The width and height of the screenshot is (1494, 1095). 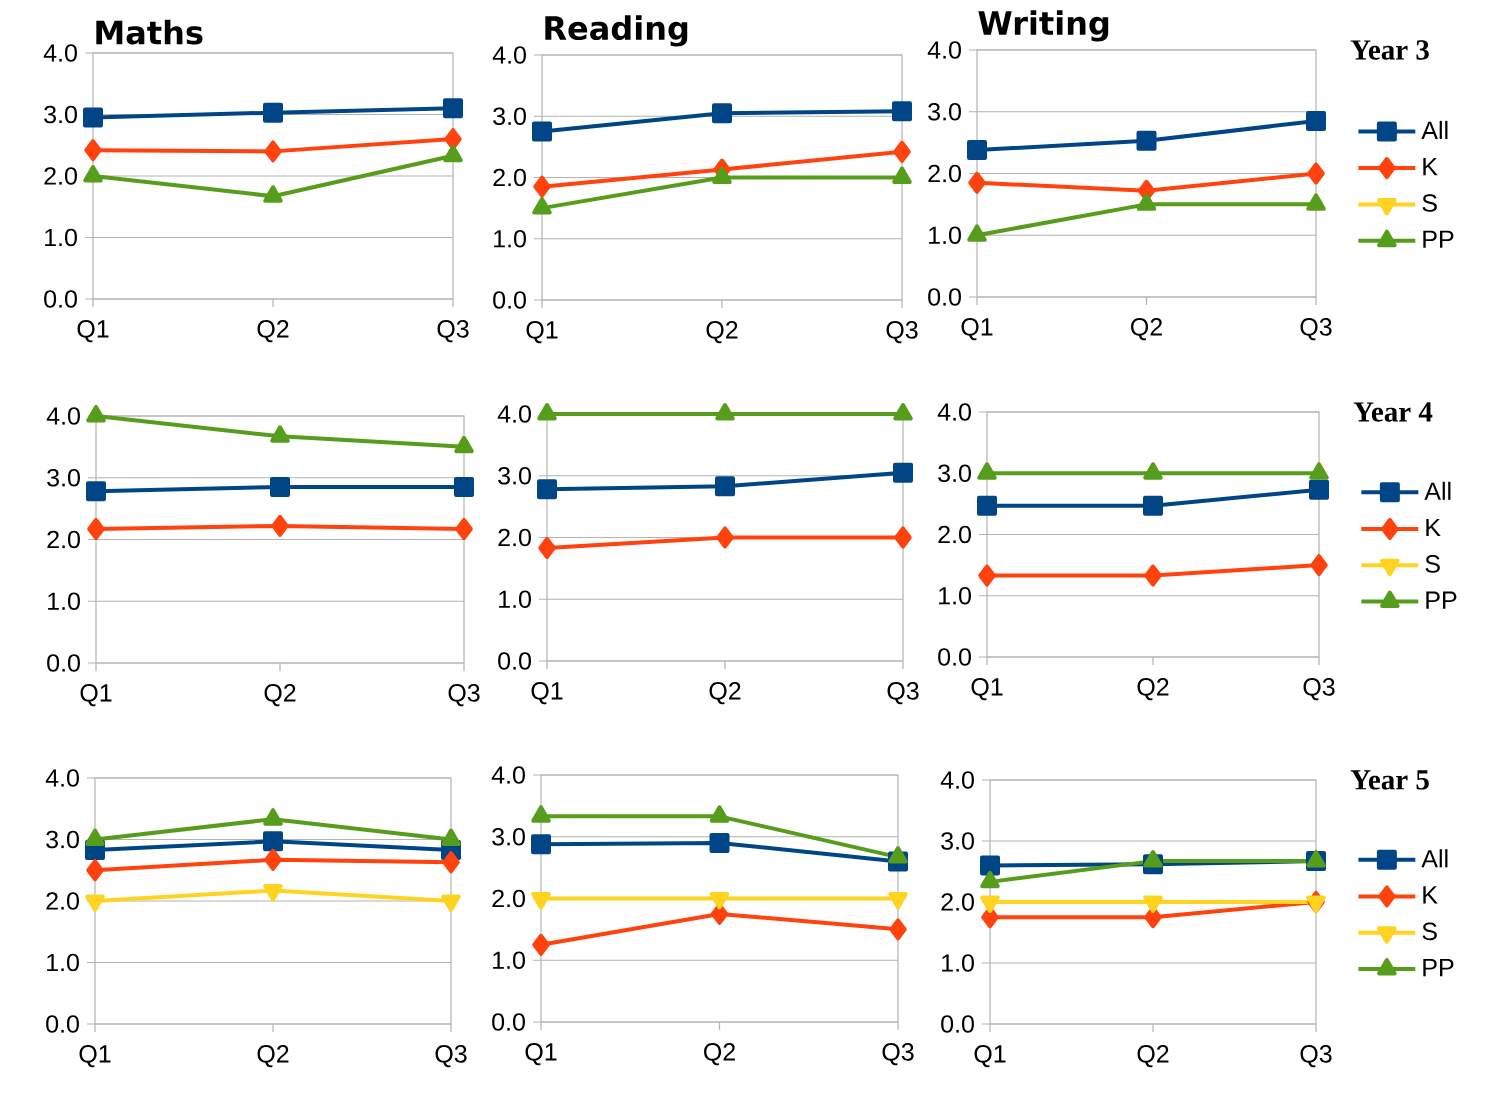 I want to click on chart-title: Maths, so click(x=149, y=32).